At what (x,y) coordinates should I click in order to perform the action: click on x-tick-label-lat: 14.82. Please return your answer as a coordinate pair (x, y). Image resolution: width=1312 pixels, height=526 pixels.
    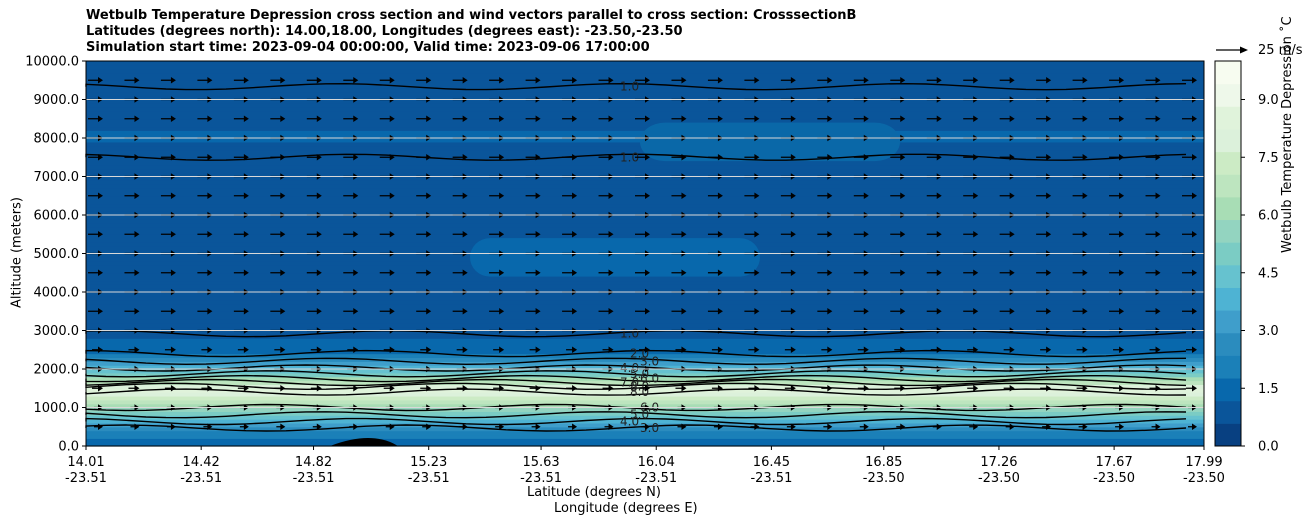
    Looking at the image, I should click on (313, 462).